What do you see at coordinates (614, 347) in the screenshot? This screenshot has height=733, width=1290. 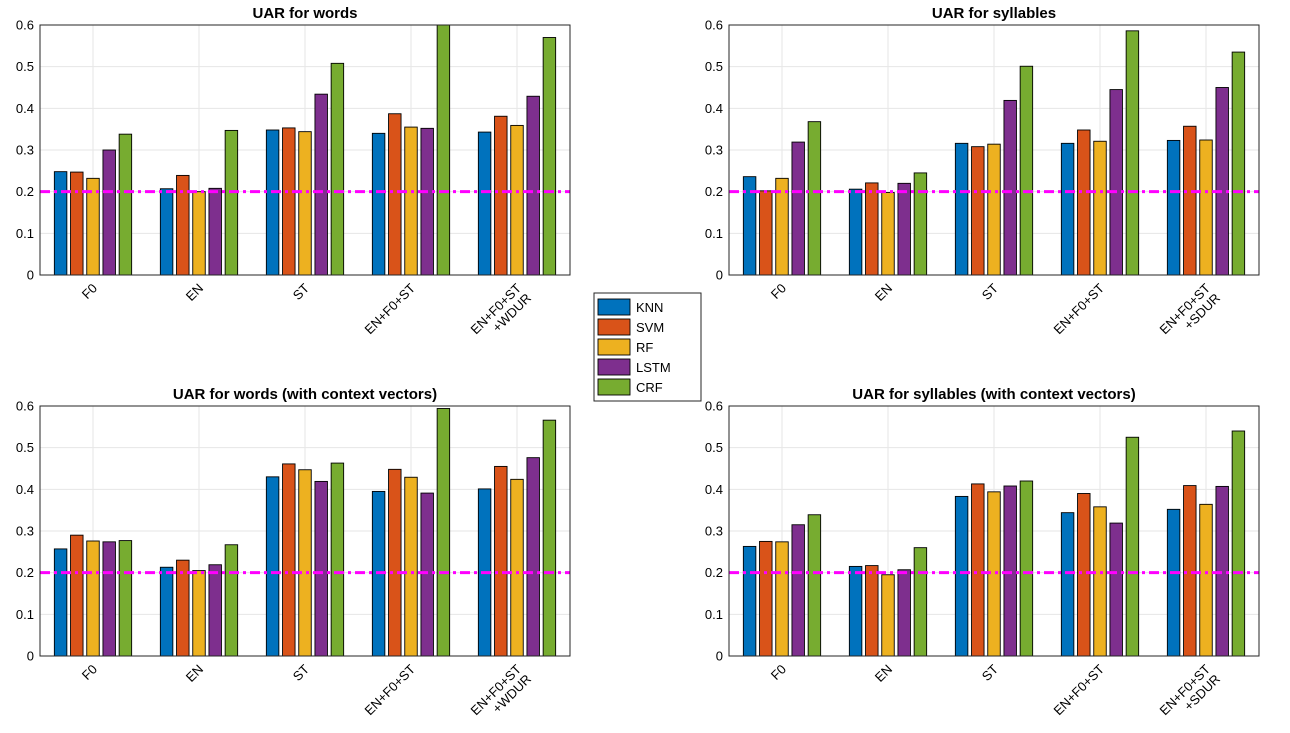 I see `legend-swatch-rf` at bounding box center [614, 347].